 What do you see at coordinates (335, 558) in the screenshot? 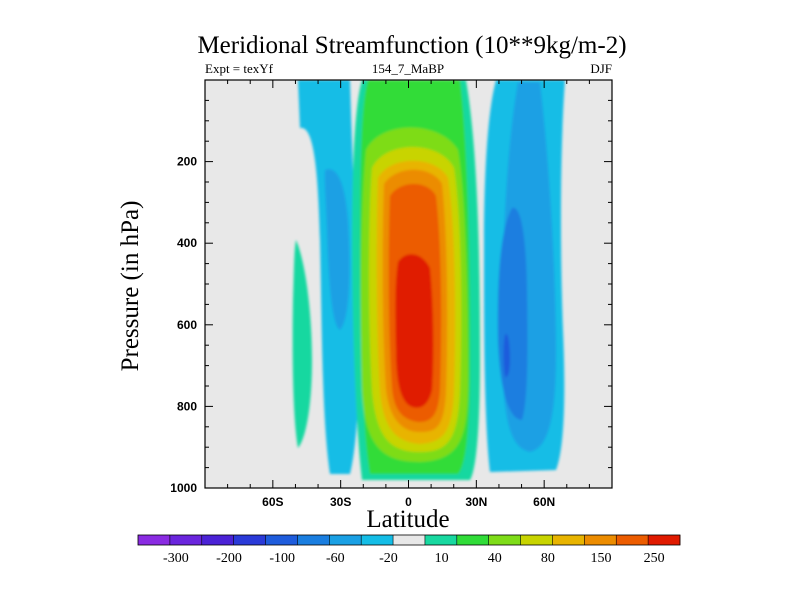
I see `colorbar-label: -60` at bounding box center [335, 558].